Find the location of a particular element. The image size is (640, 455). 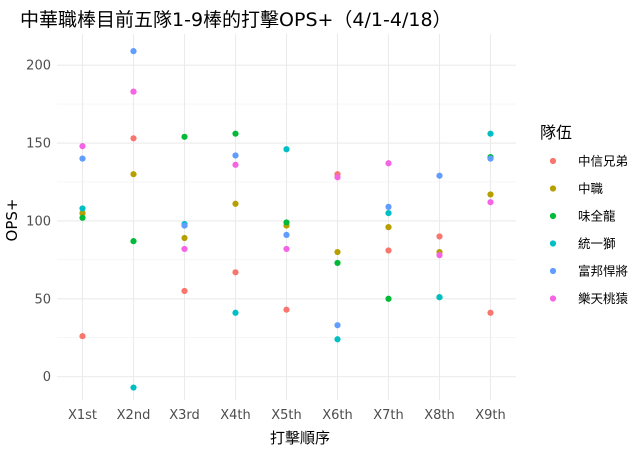

x-axis-title: 打擊順序 is located at coordinates (300, 438).